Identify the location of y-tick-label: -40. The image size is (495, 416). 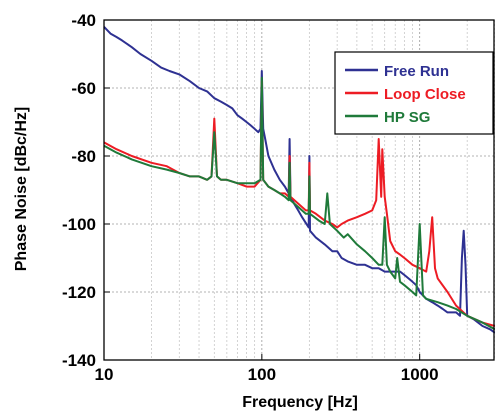
(83, 20).